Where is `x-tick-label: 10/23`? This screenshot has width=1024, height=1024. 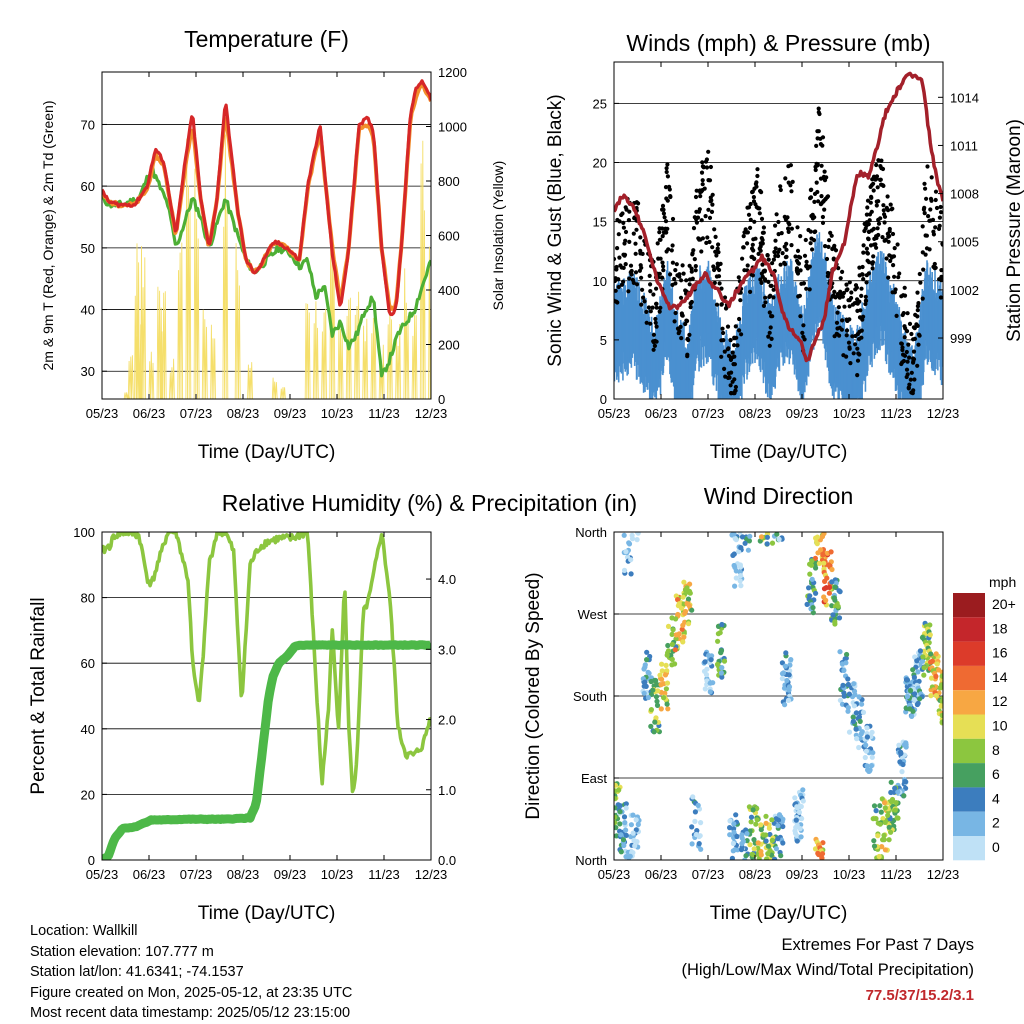
x-tick-label: 10/23 is located at coordinates (849, 413).